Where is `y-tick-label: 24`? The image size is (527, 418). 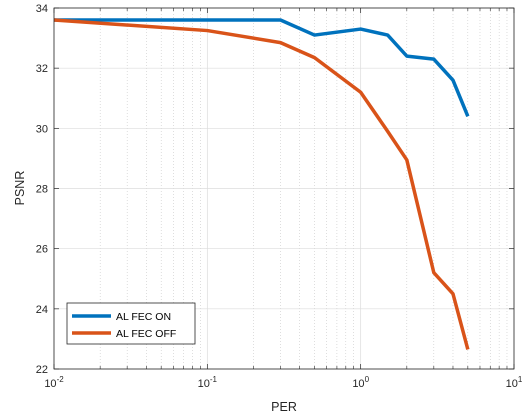
y-tick-label: 24 is located at coordinates (42, 310).